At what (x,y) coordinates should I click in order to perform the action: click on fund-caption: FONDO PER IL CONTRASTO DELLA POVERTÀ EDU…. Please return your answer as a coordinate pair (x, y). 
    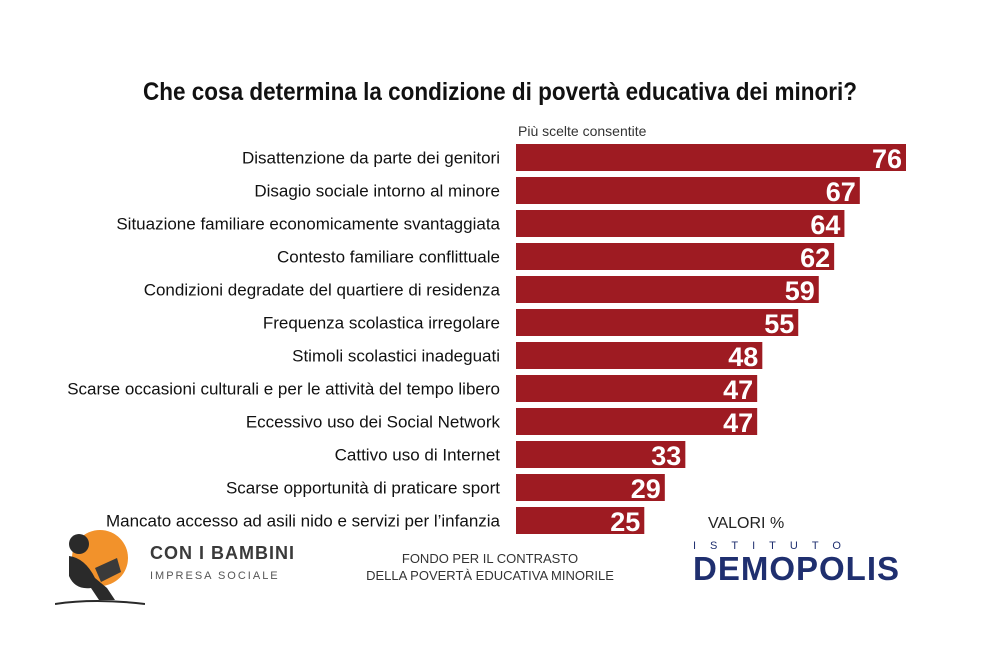
    Looking at the image, I should click on (490, 567).